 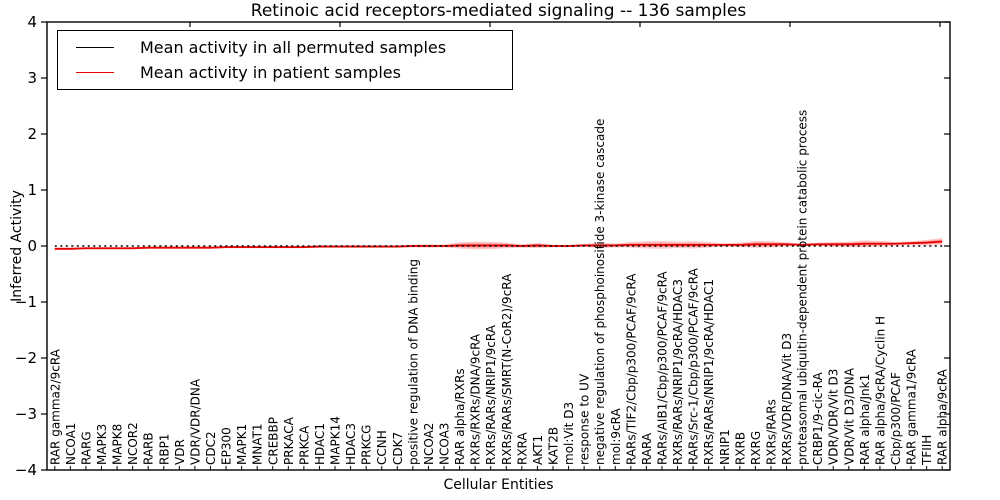 I want to click on svg-text: RAR gamma2/9cRA, so click(x=55, y=406).